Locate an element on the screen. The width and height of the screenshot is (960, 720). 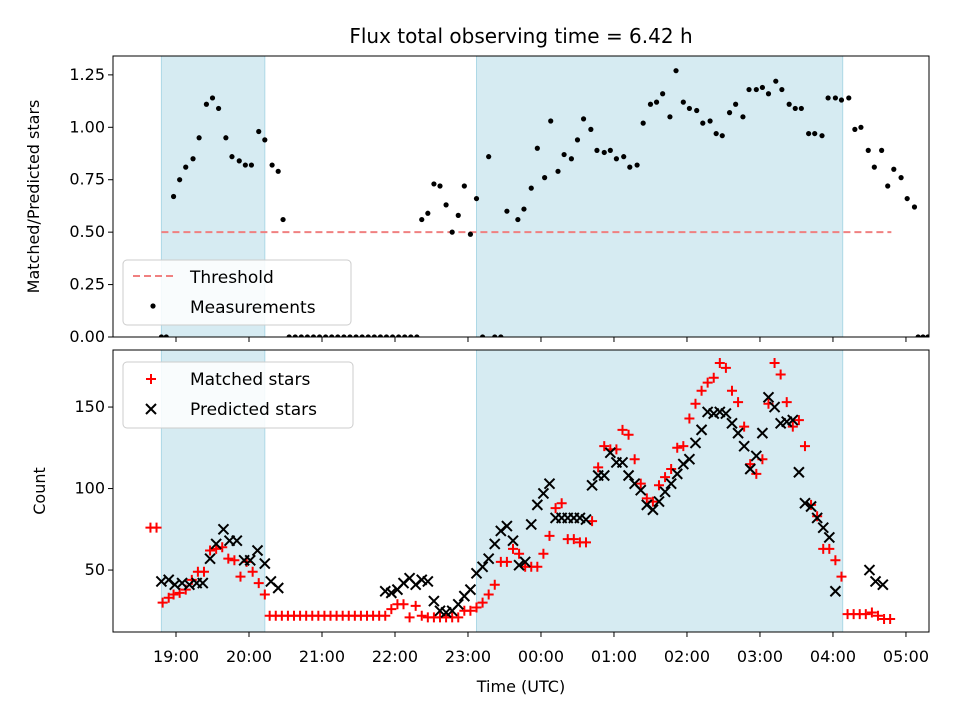
y-tick-label: 100 is located at coordinates (89, 488).